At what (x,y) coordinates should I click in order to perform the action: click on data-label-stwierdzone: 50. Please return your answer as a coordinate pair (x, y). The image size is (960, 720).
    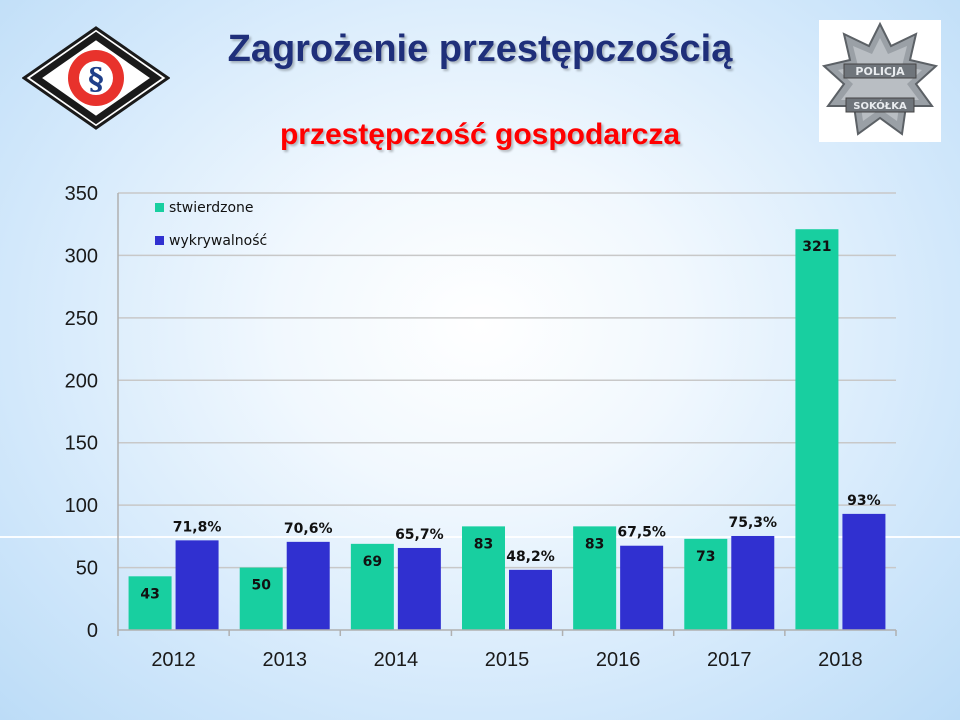
    Looking at the image, I should click on (261, 586).